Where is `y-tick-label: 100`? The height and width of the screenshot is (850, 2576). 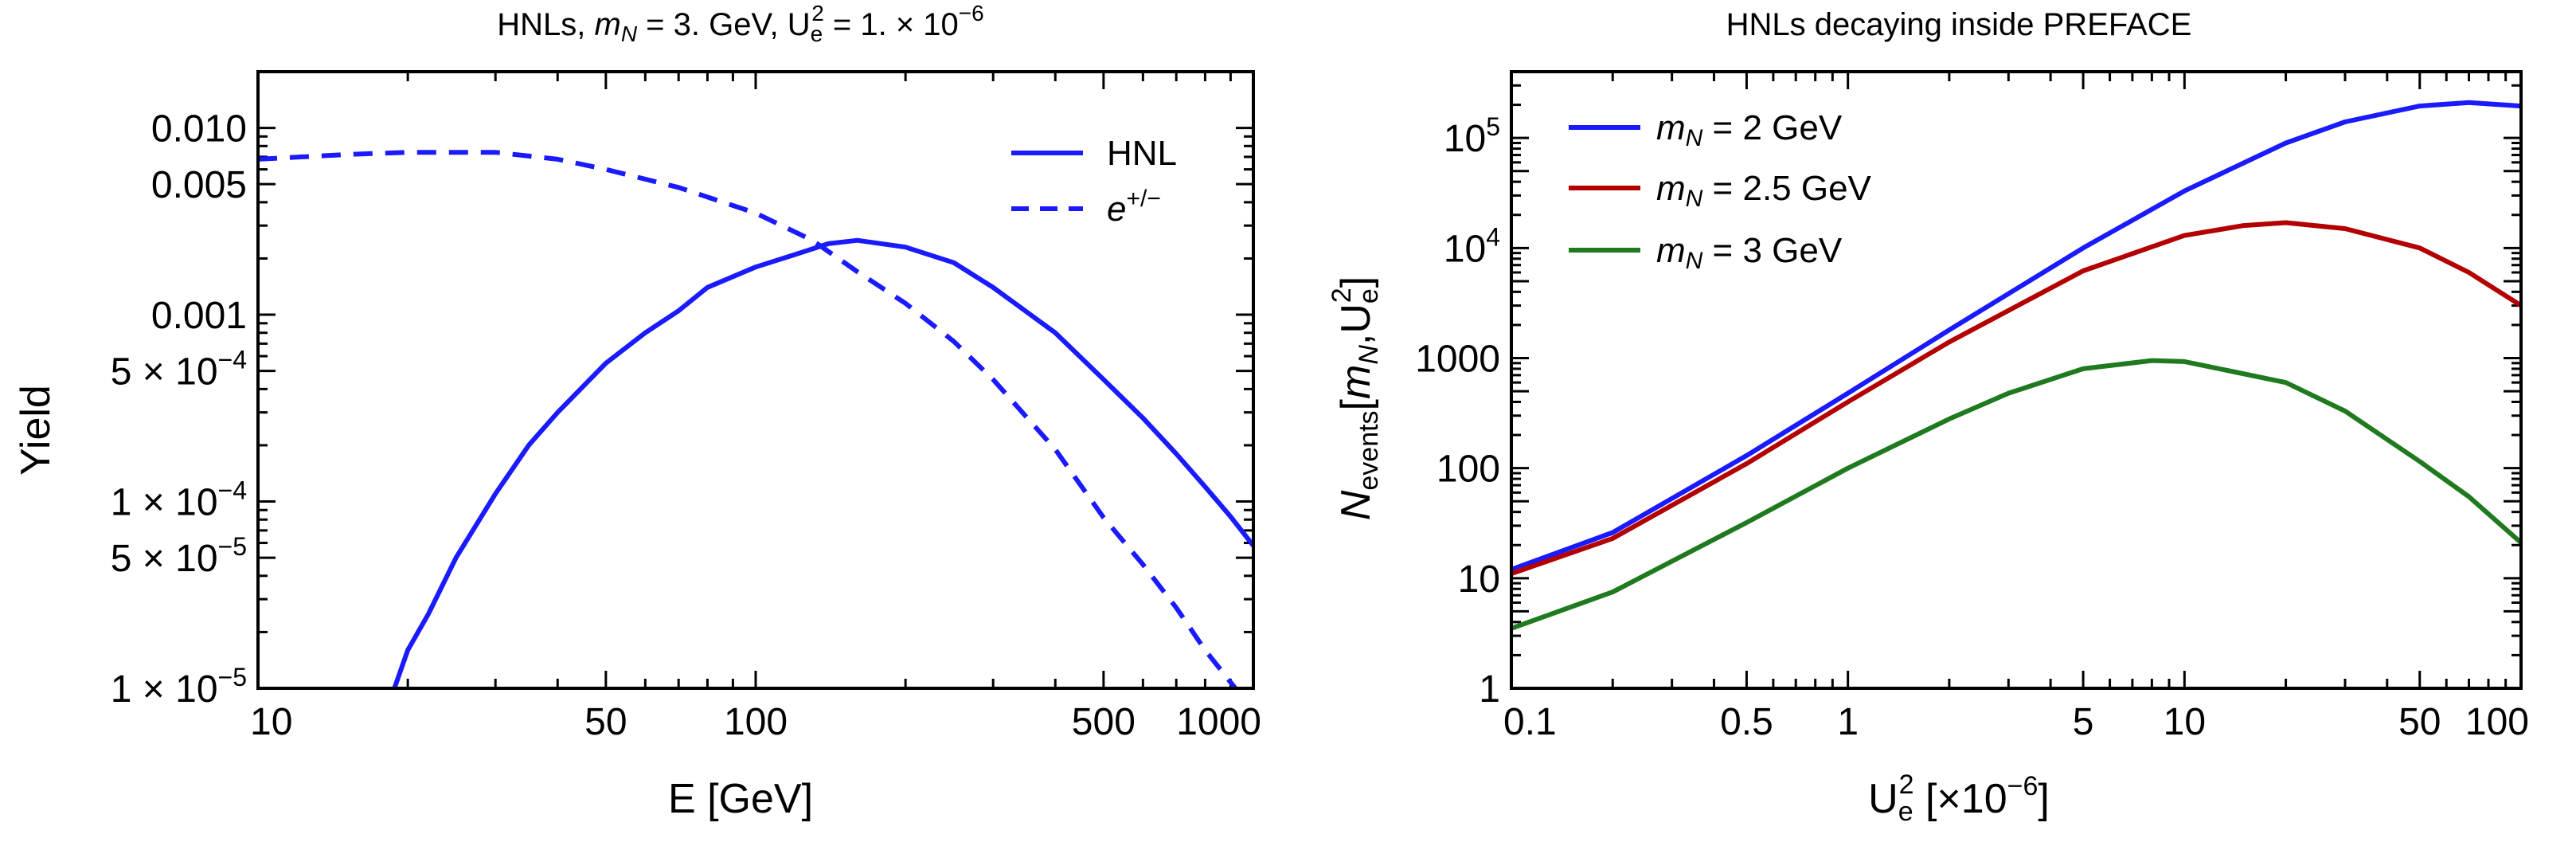
y-tick-label: 100 is located at coordinates (1468, 470).